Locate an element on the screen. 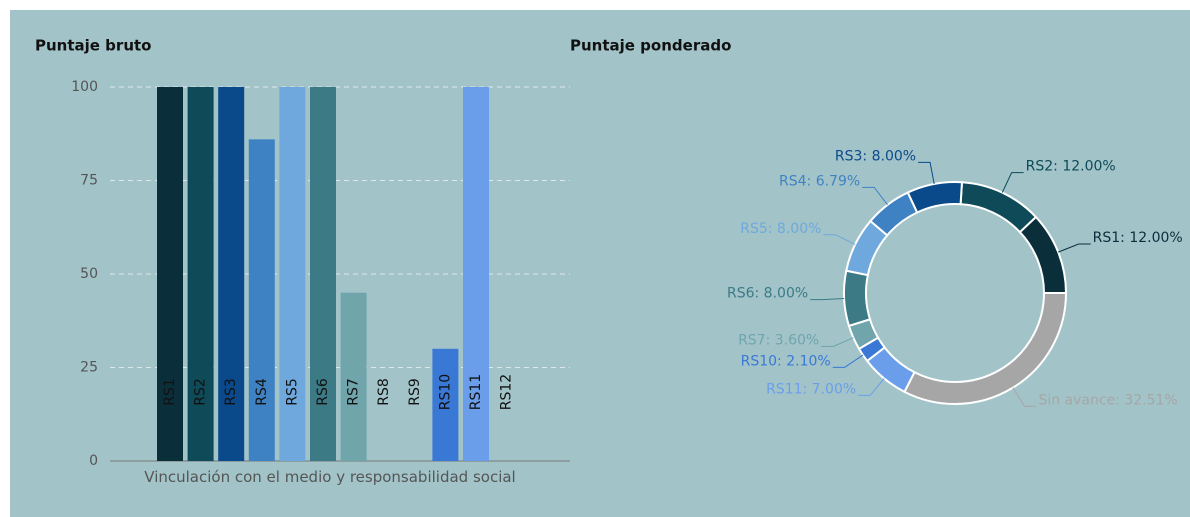 The width and height of the screenshot is (1190, 517). pie-title: Puntaje ponderado is located at coordinates (650, 46).